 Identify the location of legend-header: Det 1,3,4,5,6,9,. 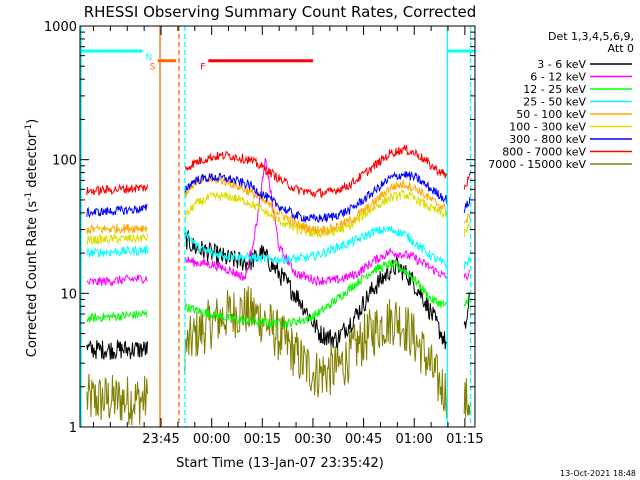
(591, 36).